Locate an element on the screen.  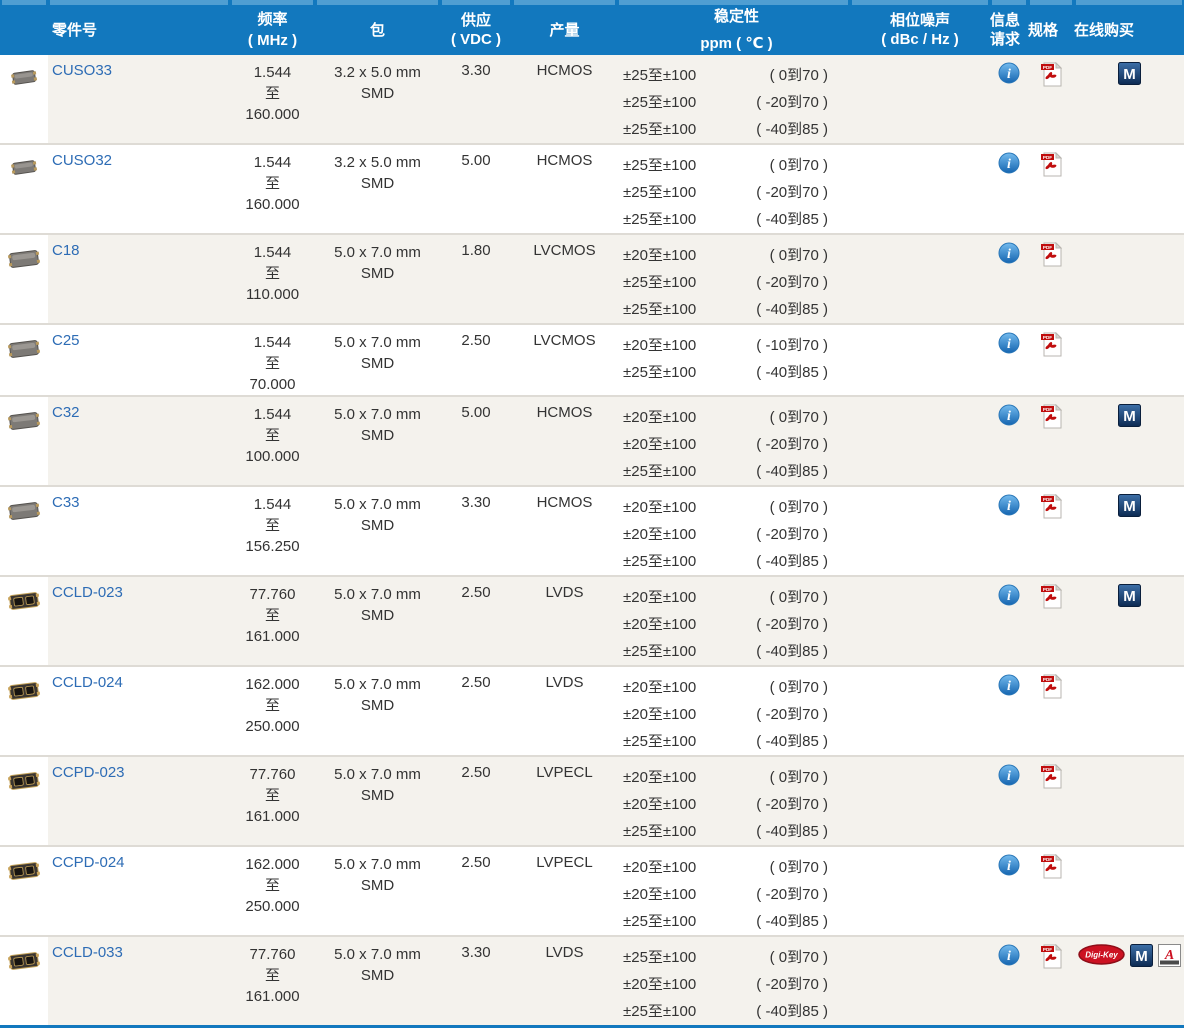
part-number-link: CCPD-024 is located at coordinates (88, 862).